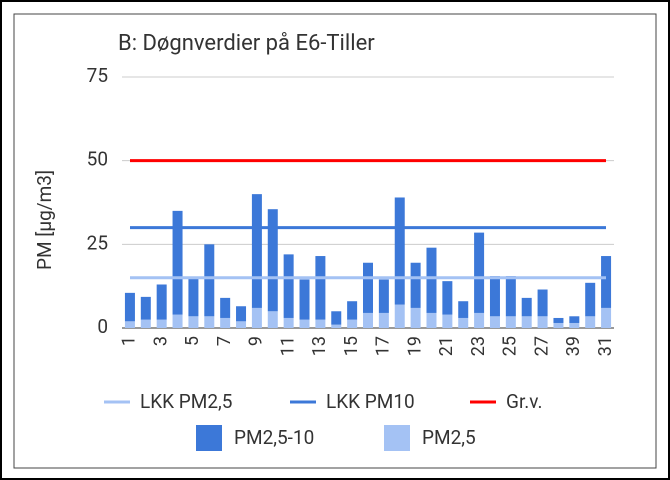 The height and width of the screenshot is (480, 670). What do you see at coordinates (446, 346) in the screenshot?
I see `x-tick-label: 21` at bounding box center [446, 346].